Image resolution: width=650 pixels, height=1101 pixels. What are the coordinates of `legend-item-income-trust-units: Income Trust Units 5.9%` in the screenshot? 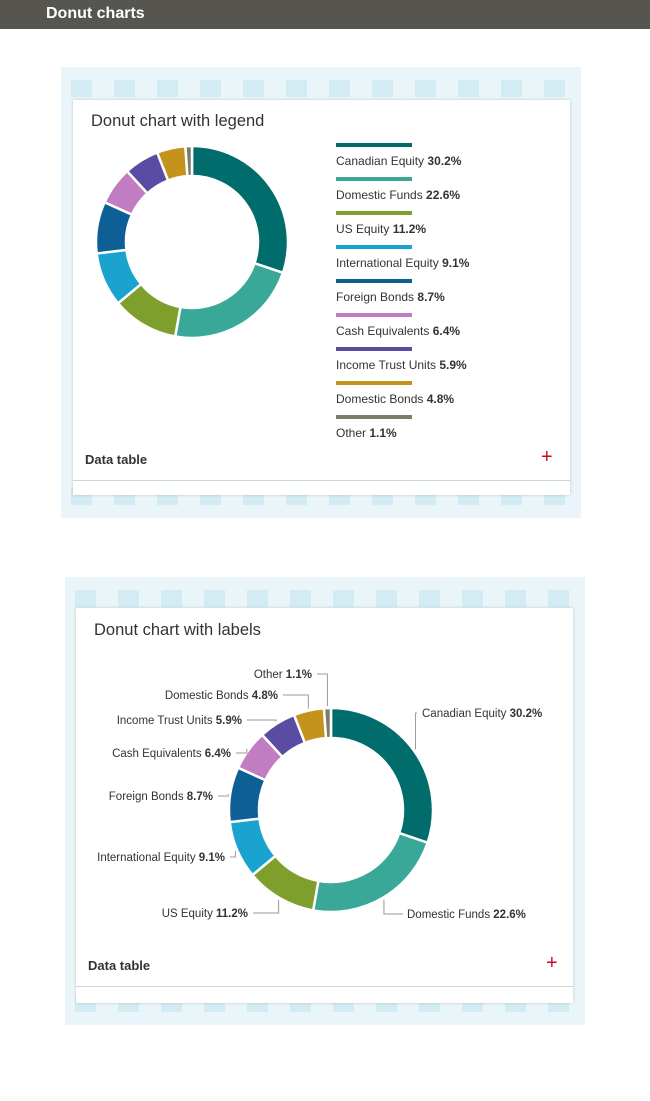 It's located at (446, 362).